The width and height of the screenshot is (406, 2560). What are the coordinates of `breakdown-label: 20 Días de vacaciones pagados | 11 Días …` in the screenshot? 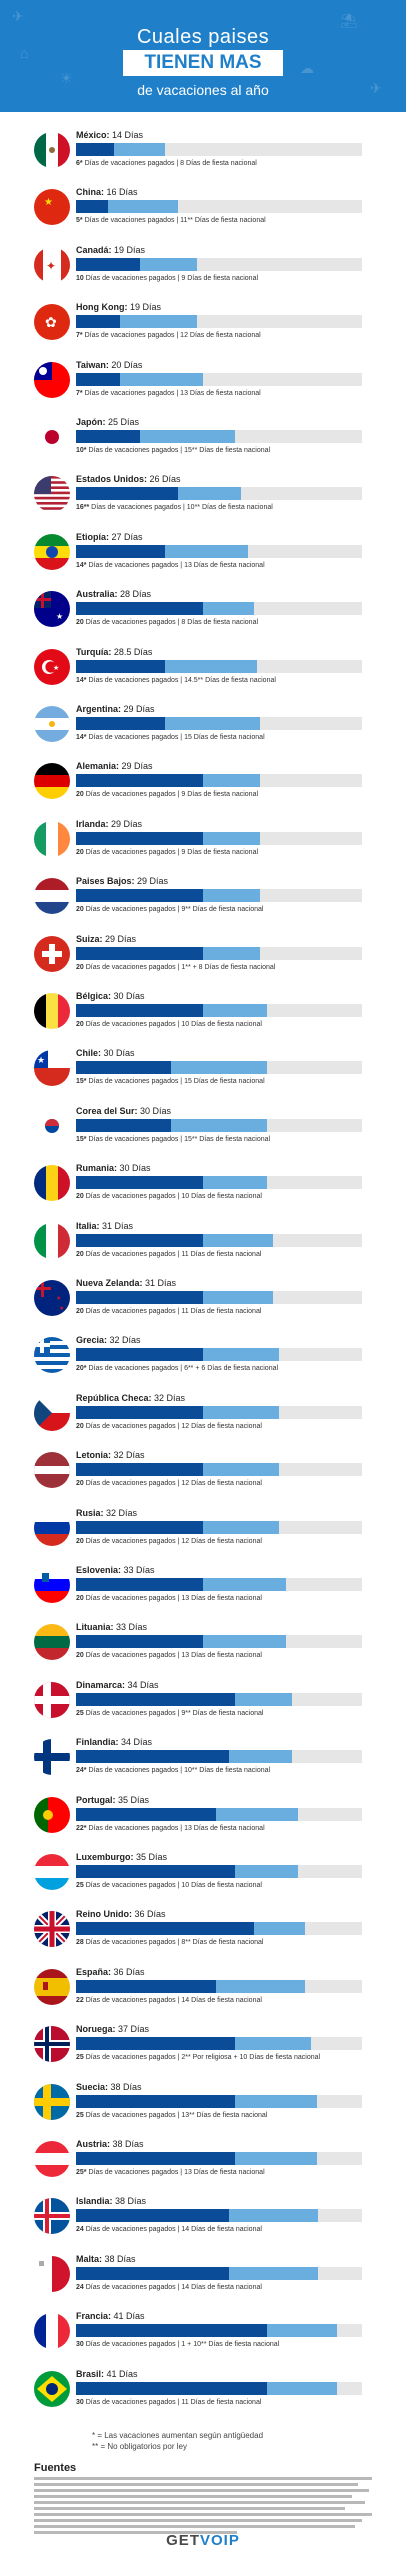 It's located at (169, 1311).